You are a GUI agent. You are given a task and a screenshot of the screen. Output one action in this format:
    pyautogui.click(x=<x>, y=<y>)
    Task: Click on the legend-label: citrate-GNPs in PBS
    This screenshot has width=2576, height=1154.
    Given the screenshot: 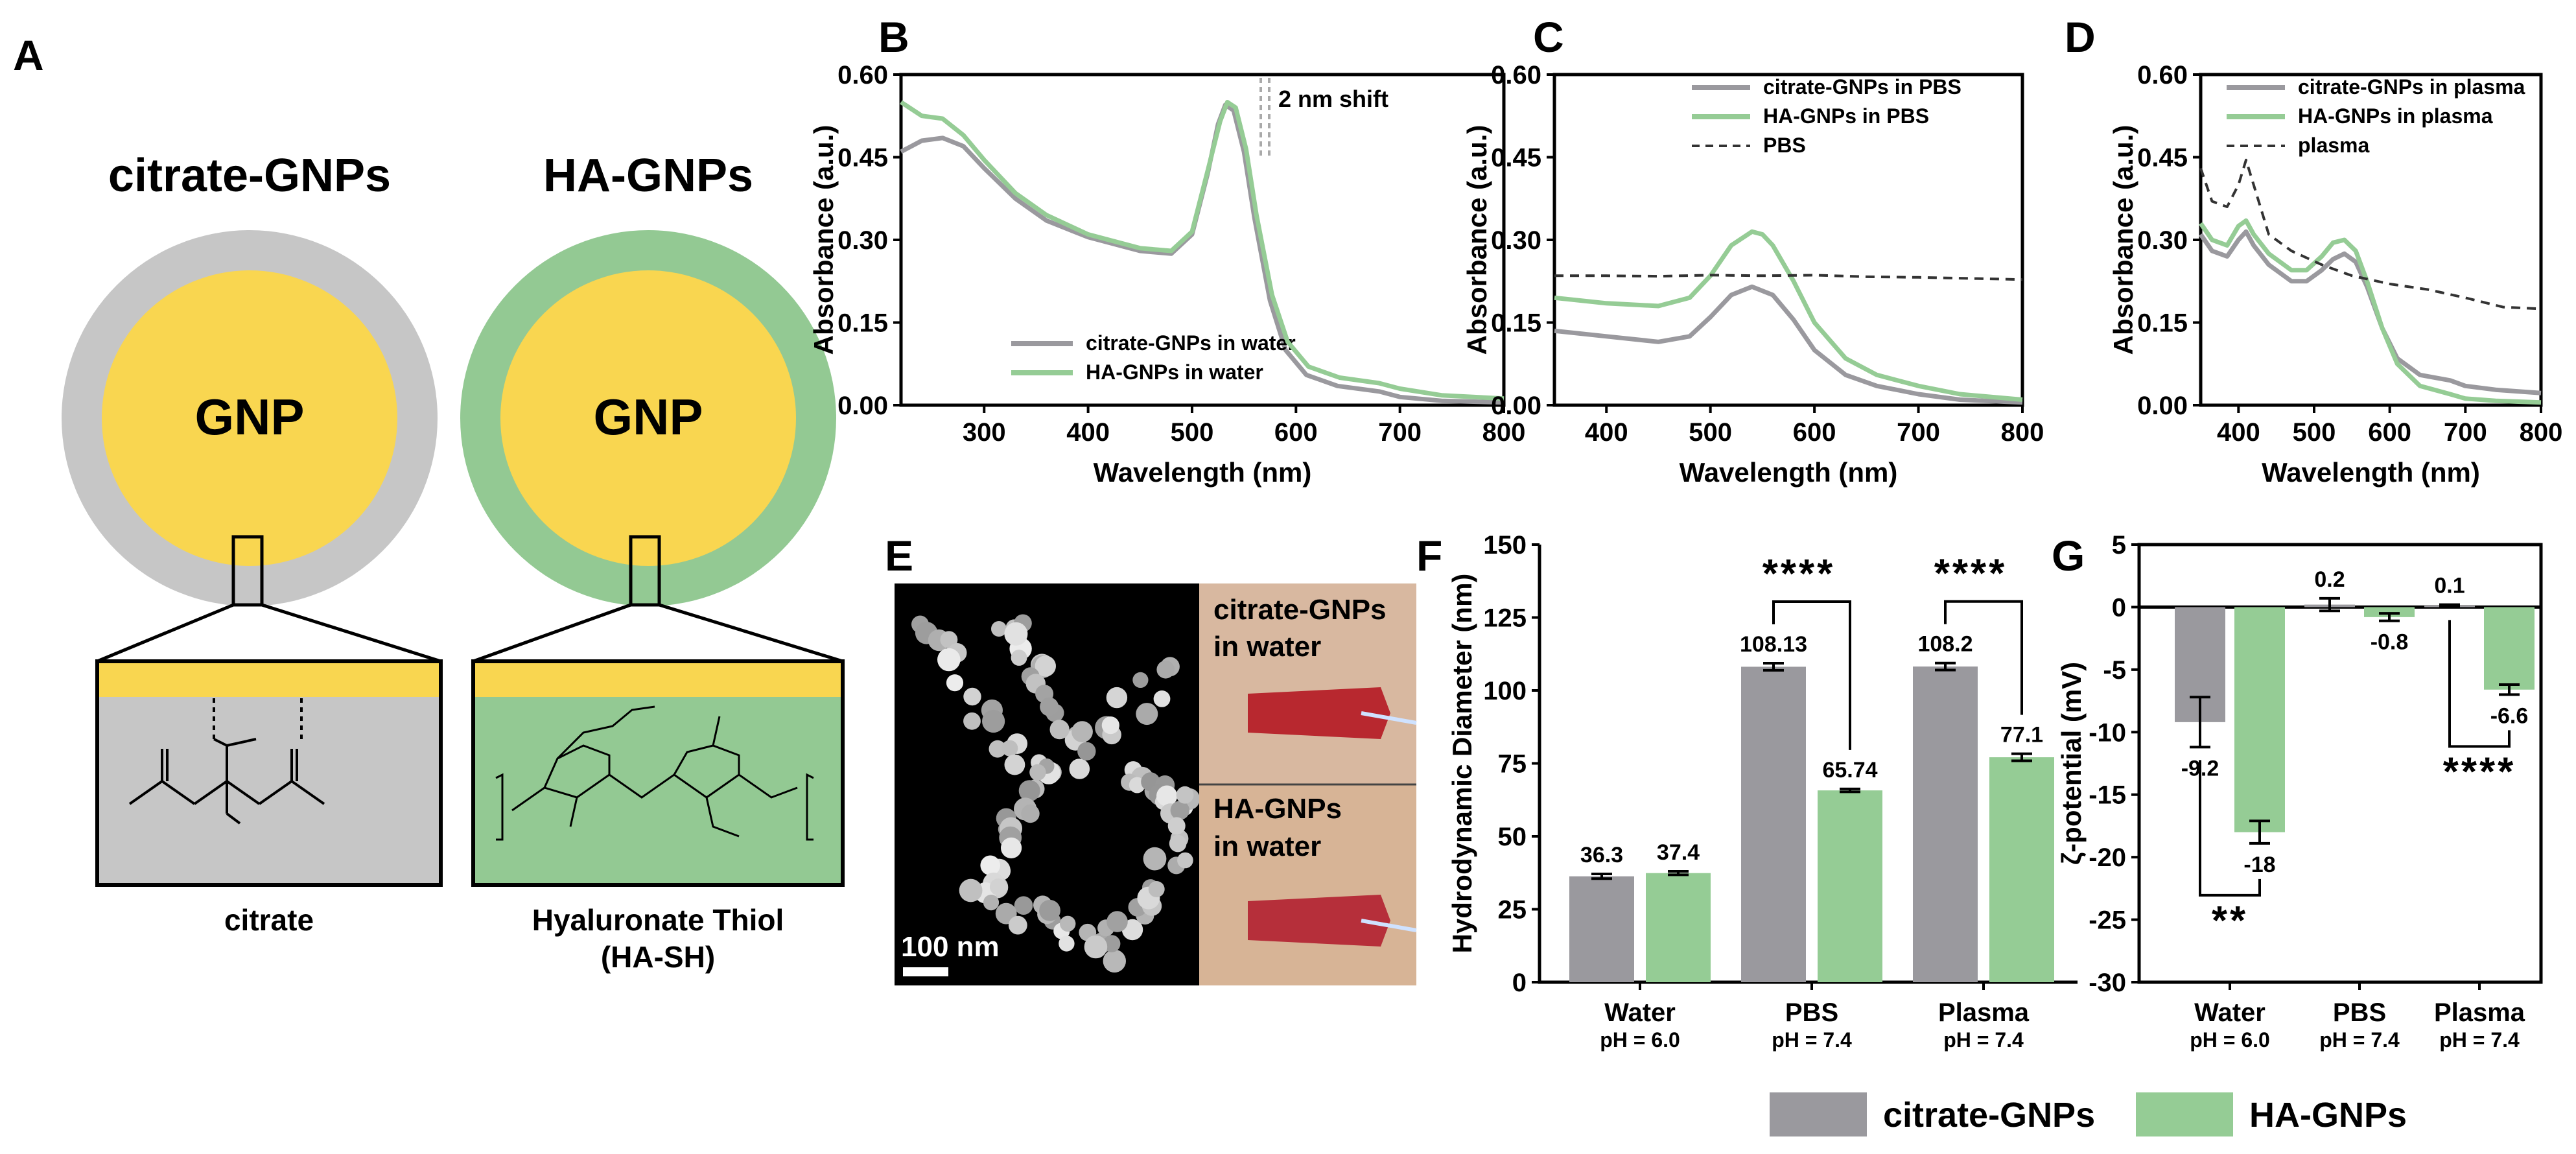 What is the action you would take?
    pyautogui.click(x=1862, y=87)
    